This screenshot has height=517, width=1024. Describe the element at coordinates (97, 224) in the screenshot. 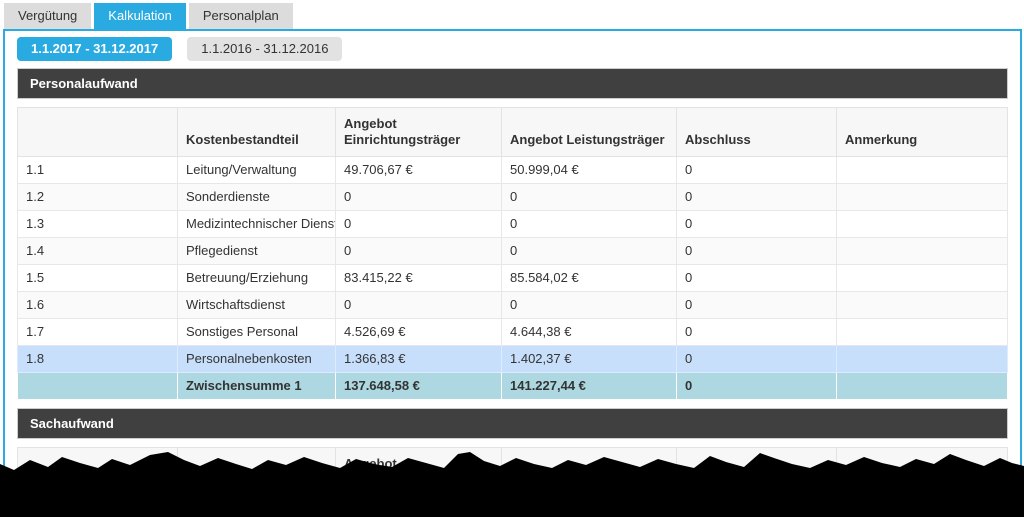

I see `cell-num: 1.3` at that location.